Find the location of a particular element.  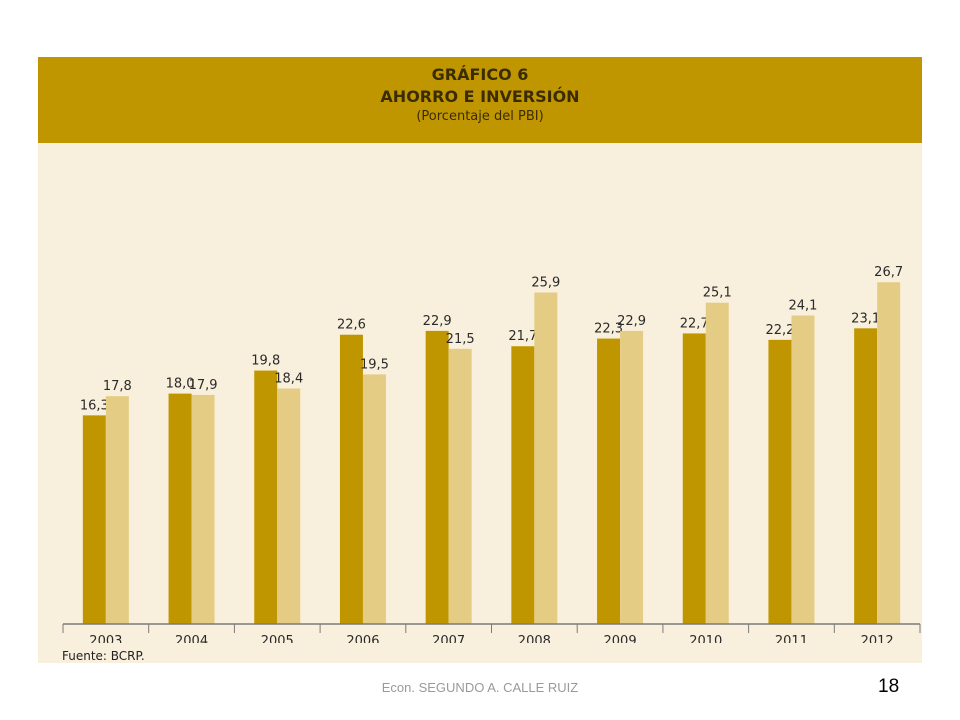

footer-author: Econ. SEGUNDO A. CALLE RUIZ is located at coordinates (480, 687).